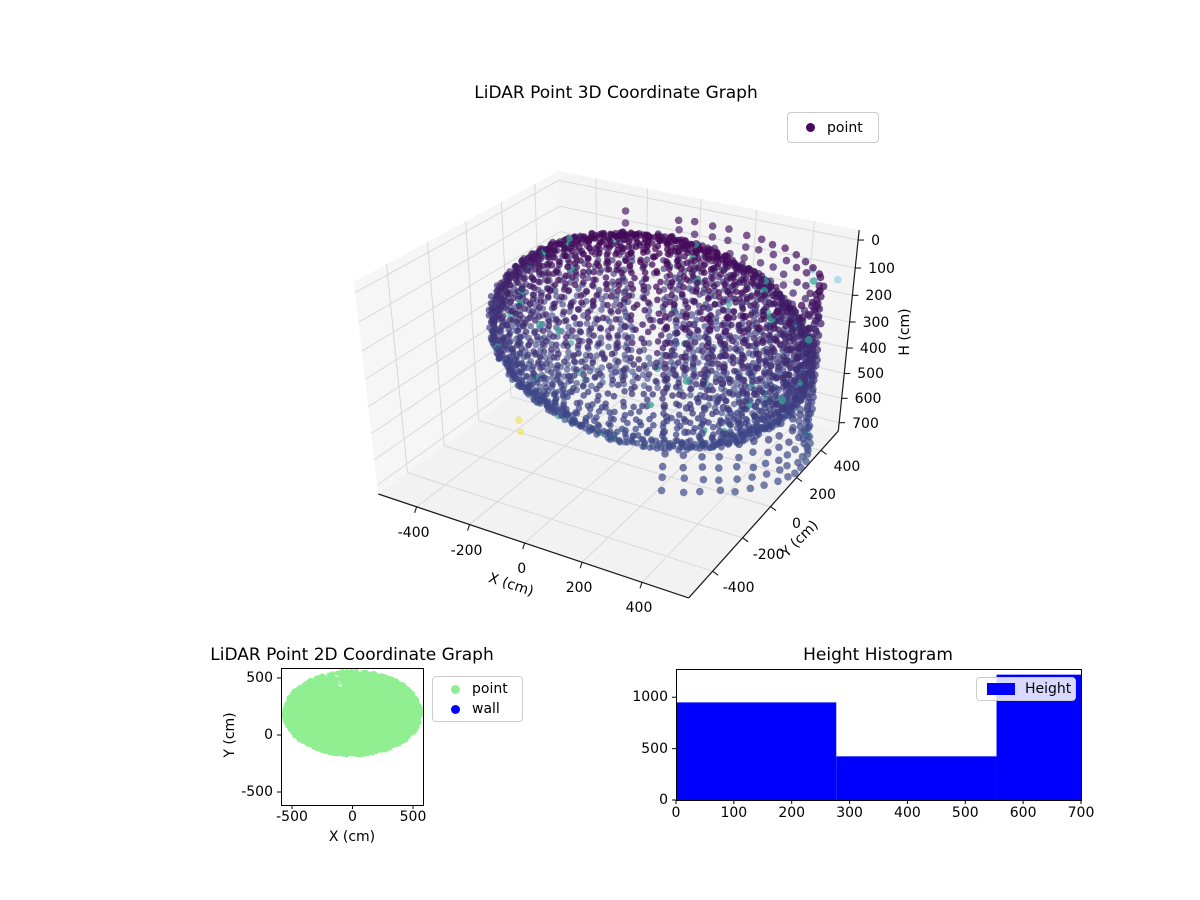  Describe the element at coordinates (905, 332) in the screenshot. I see `plot3d-zaxis-label: H (cm)` at that location.